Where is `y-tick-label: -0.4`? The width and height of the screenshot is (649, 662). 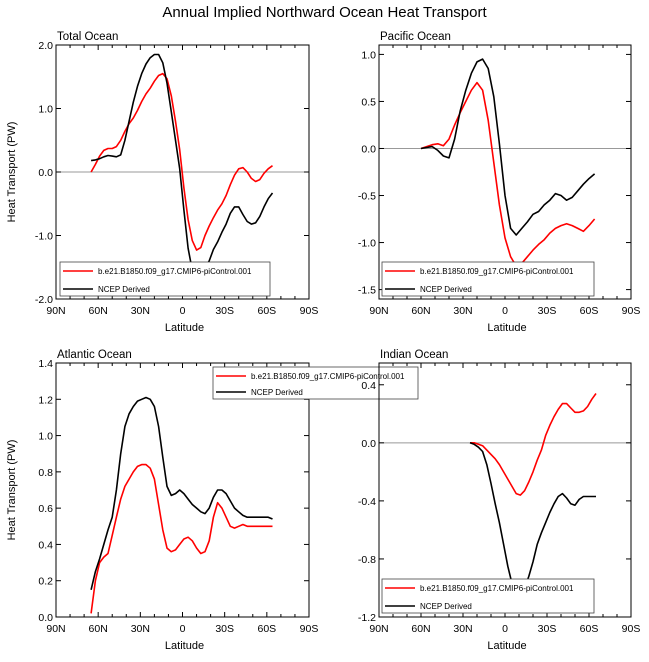 y-tick-label: -0.4 is located at coordinates (367, 502).